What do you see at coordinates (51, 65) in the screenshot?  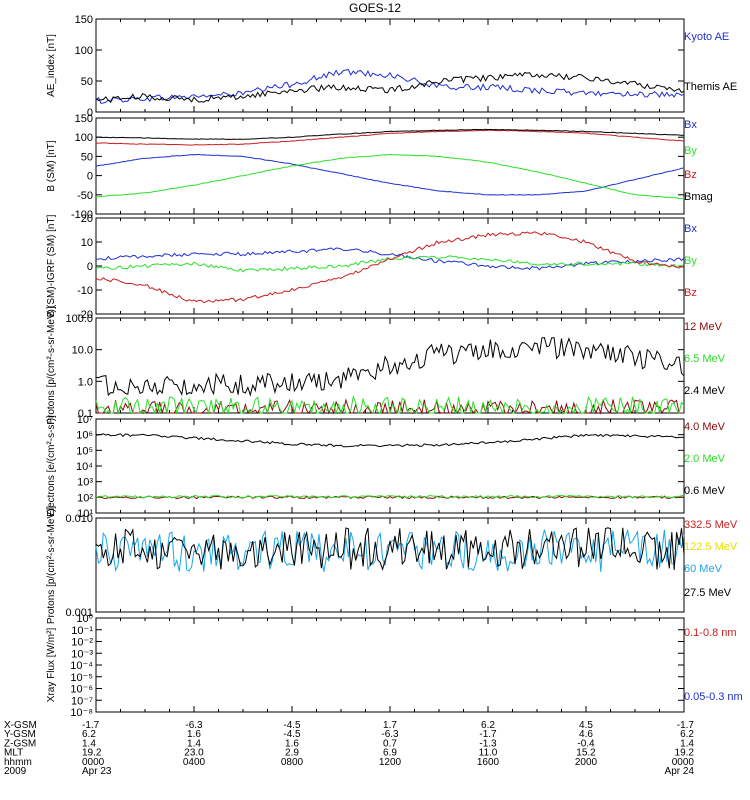 I see `panel-1-ylabel: AE_index [nT]` at bounding box center [51, 65].